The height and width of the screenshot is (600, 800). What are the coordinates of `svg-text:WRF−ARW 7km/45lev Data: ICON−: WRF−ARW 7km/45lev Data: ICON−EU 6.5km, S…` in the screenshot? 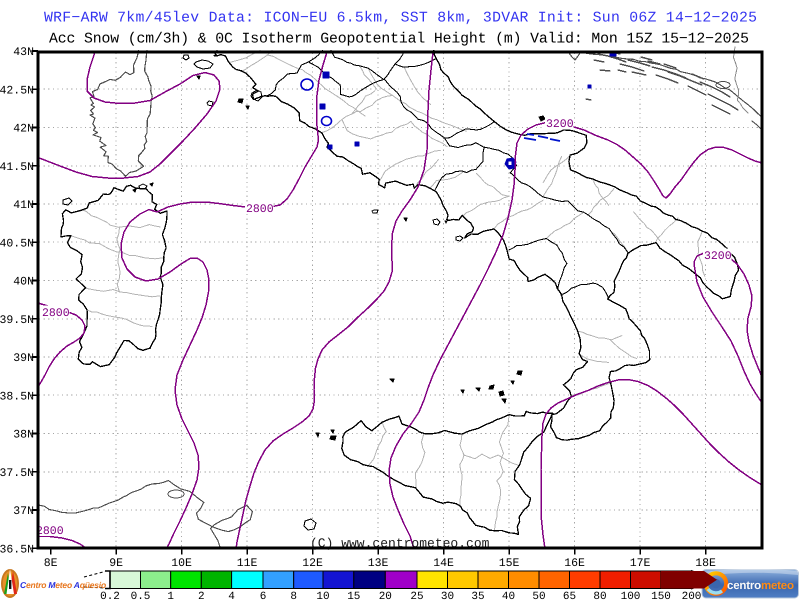 It's located at (400, 19).